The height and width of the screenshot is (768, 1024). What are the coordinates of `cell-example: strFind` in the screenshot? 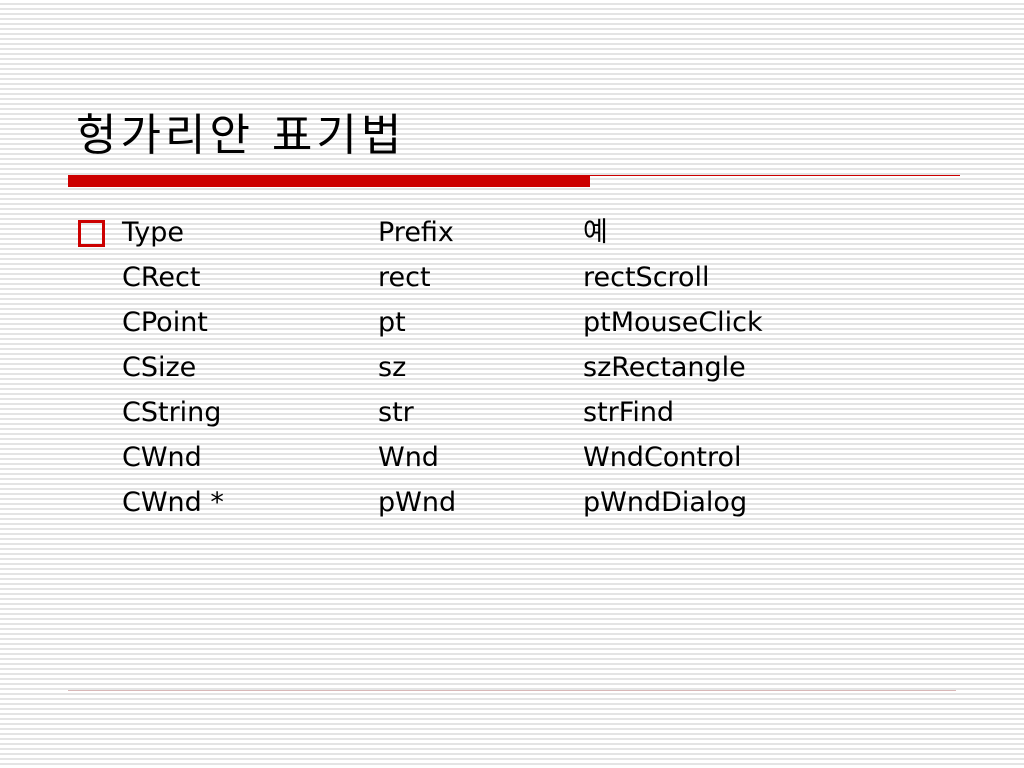 It's located at (629, 412).